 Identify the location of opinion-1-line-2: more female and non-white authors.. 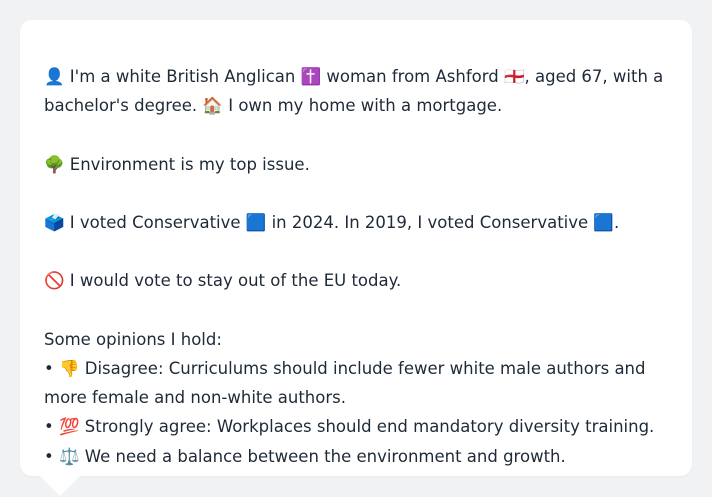
(195, 398).